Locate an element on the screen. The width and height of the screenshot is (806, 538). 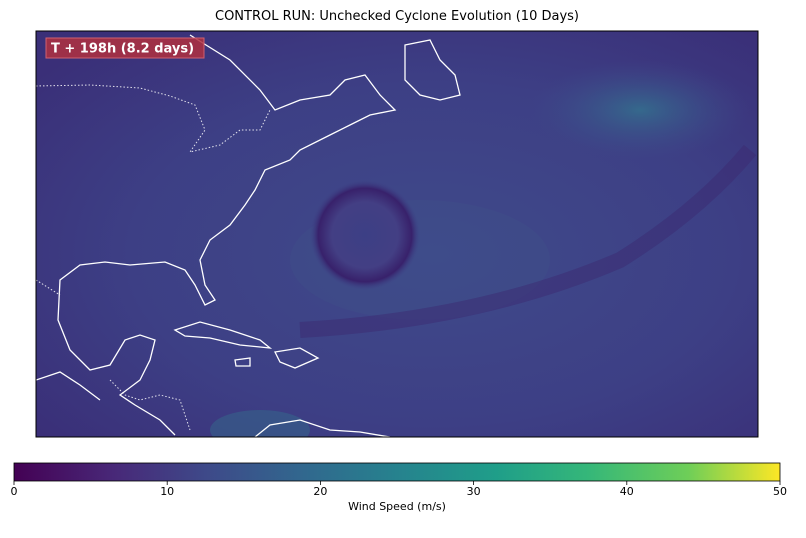
colorbar-tick-label: 10 is located at coordinates (167, 491).